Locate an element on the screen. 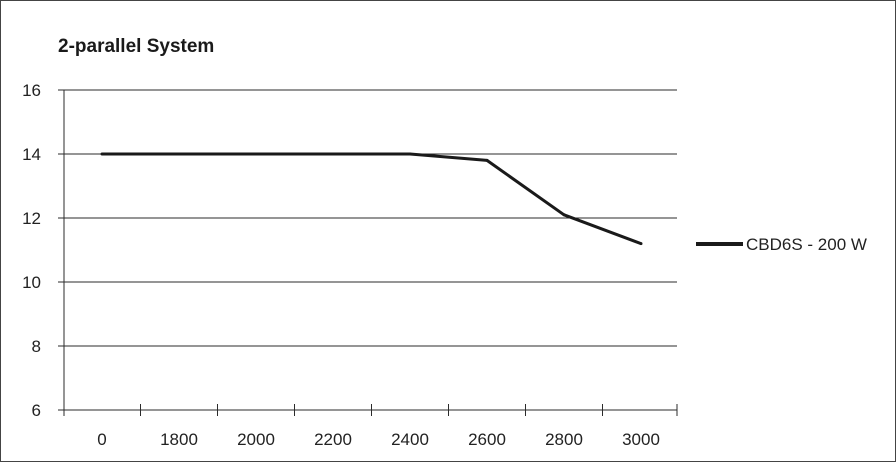  legend: CBD6S - 200 W is located at coordinates (781, 244).